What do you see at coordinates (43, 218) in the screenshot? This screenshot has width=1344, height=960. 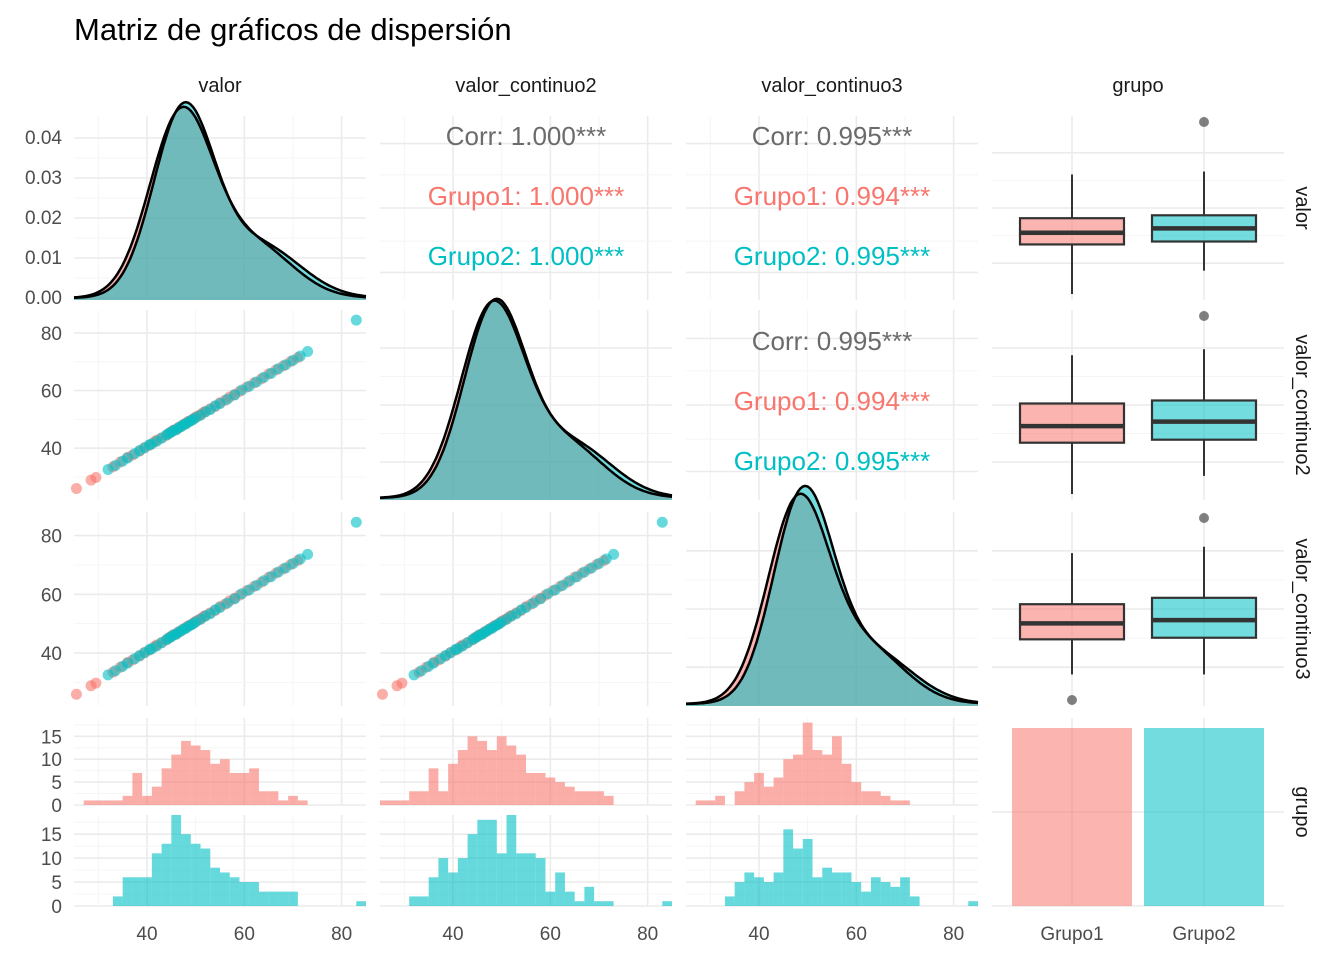 I see `y-tick-label-density: 0.02` at bounding box center [43, 218].